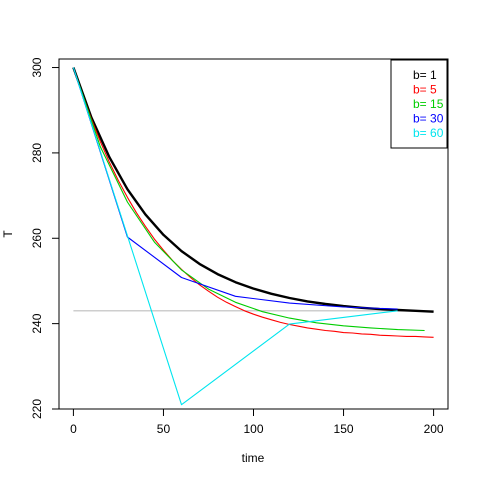  I want to click on x-tick-label: 50, so click(164, 429).